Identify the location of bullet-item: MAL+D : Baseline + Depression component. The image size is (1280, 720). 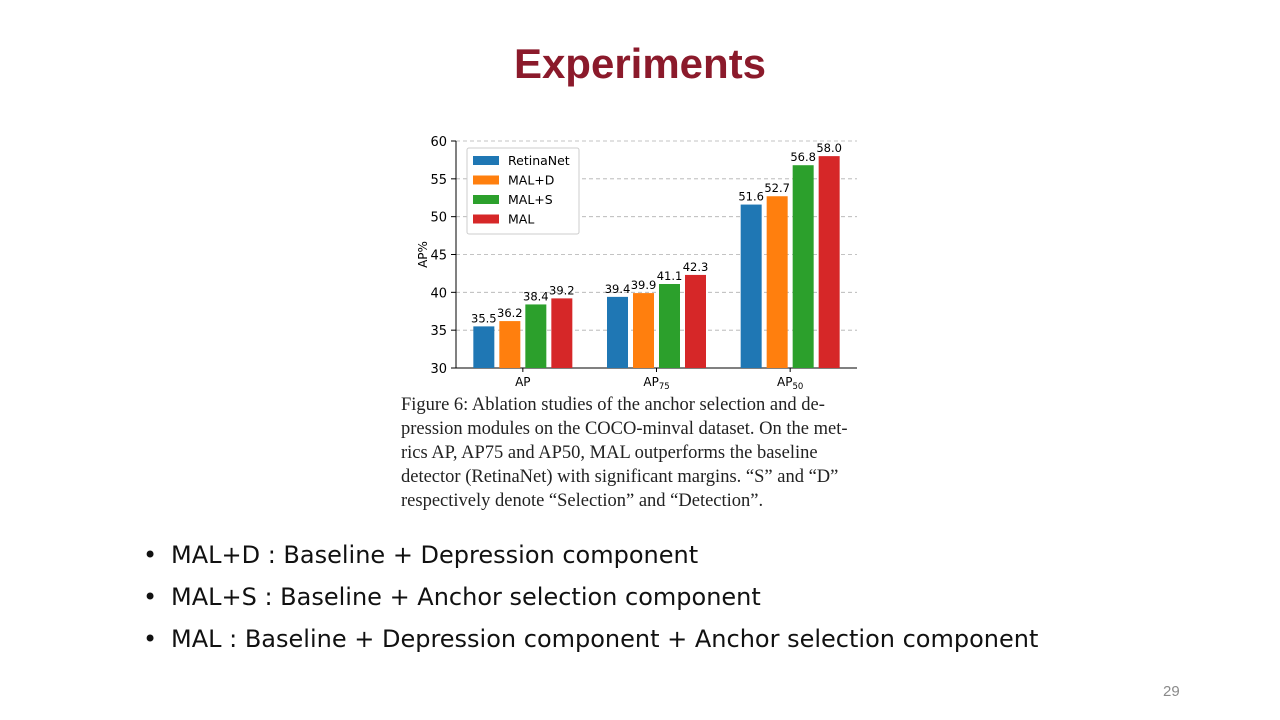
(590, 557).